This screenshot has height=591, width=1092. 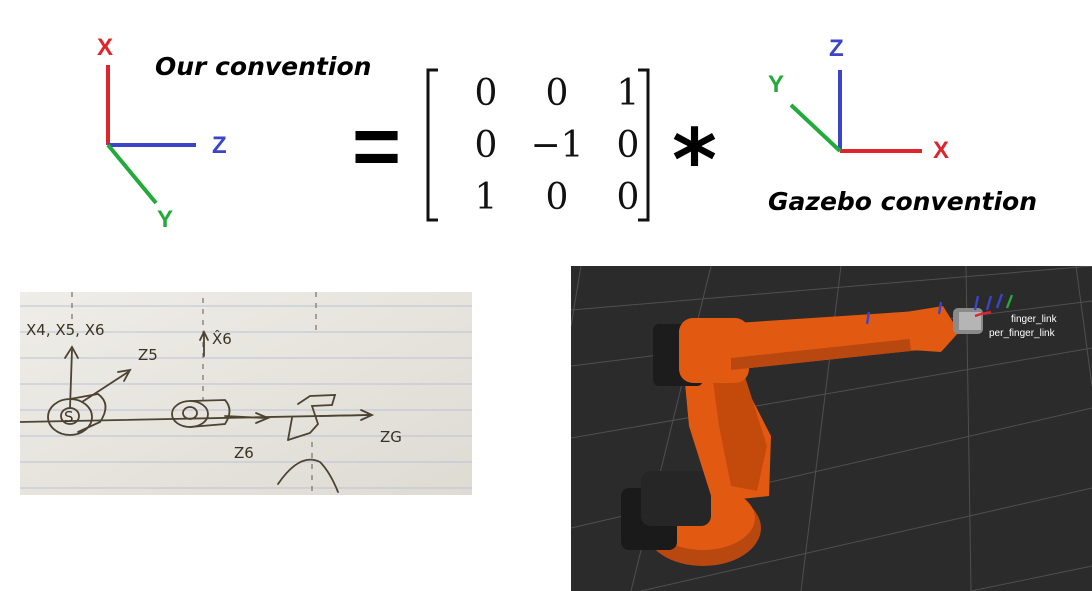 I want to click on sketch-label-x456: X4, X5, X6, so click(x=65, y=330).